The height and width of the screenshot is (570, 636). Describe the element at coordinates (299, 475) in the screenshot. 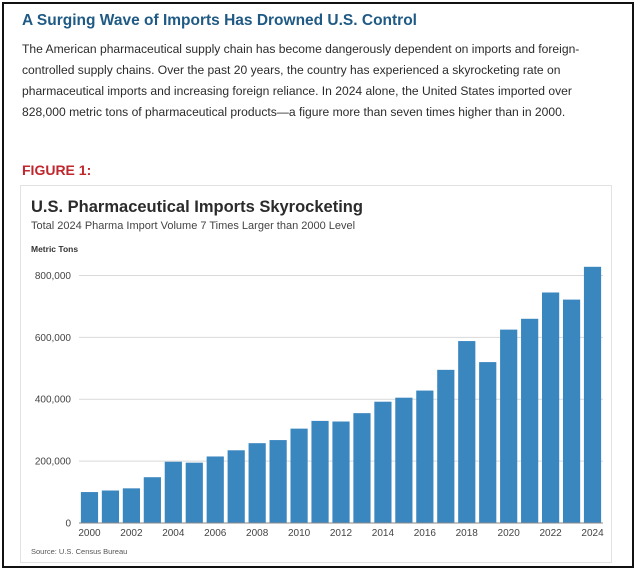

I see `bar-2010` at that location.